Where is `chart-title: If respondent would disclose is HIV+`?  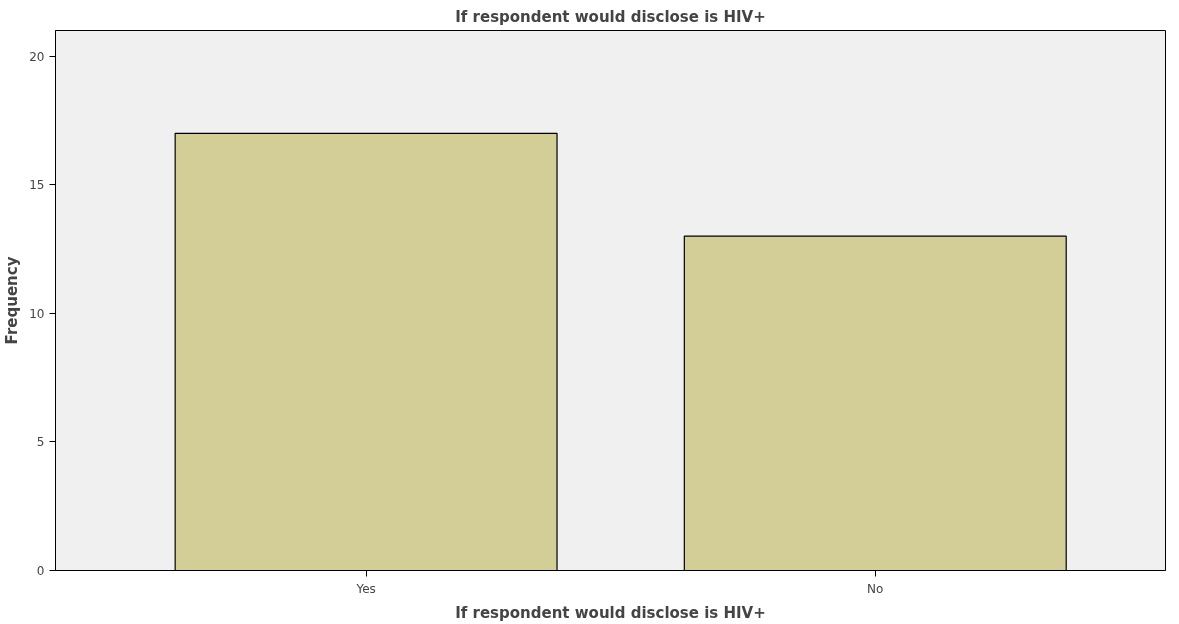 chart-title: If respondent would disclose is HIV+ is located at coordinates (610, 16).